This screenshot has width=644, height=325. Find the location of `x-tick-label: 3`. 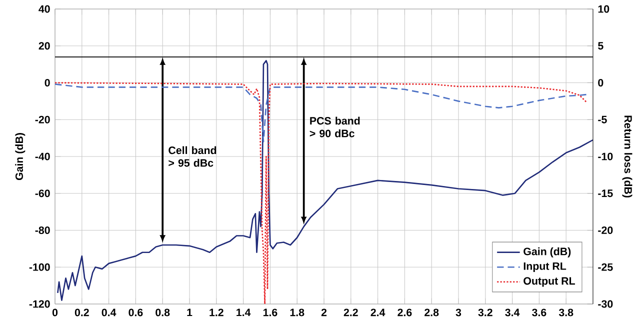

x-tick-label: 3 is located at coordinates (459, 312).